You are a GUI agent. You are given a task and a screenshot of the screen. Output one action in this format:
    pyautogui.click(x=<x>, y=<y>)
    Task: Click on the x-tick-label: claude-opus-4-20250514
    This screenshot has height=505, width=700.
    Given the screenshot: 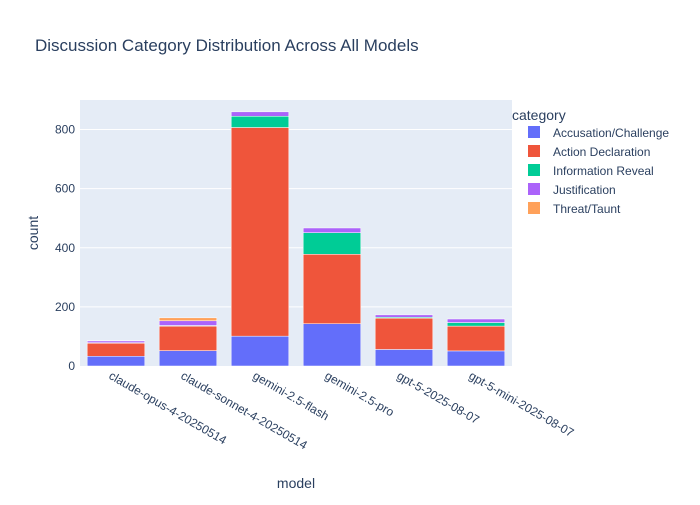 What is the action you would take?
    pyautogui.click(x=168, y=407)
    